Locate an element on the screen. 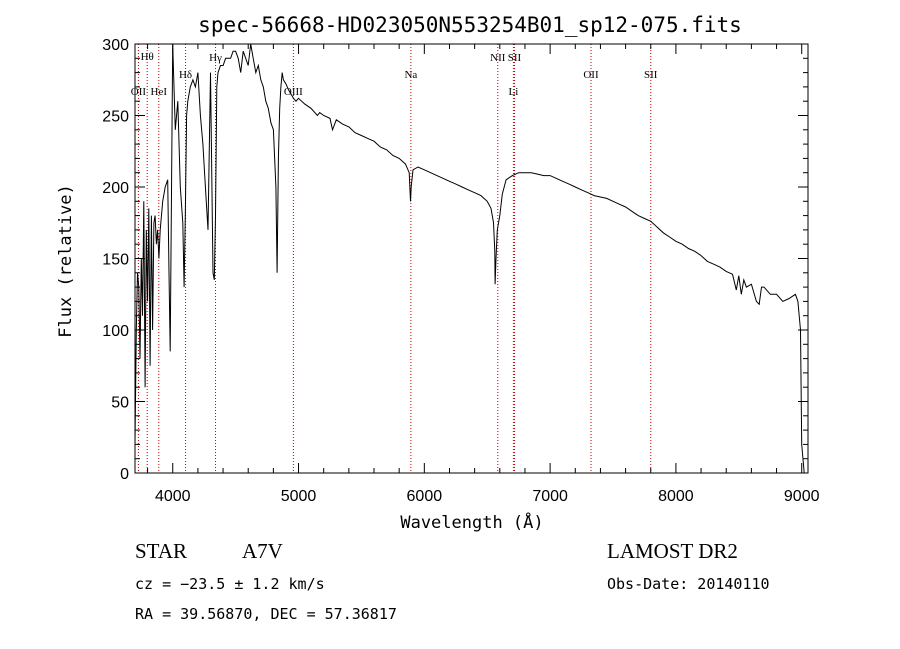 This screenshot has height=649, width=900. redshift-cz: cz = −23.5 ± 1.2 km/s is located at coordinates (230, 584).